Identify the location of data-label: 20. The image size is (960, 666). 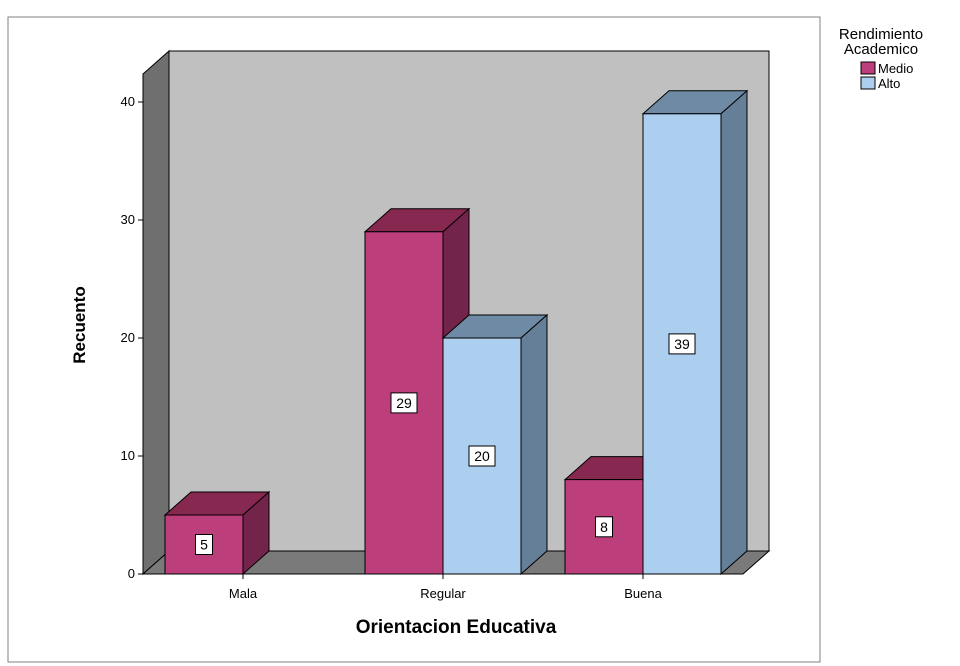
(482, 456).